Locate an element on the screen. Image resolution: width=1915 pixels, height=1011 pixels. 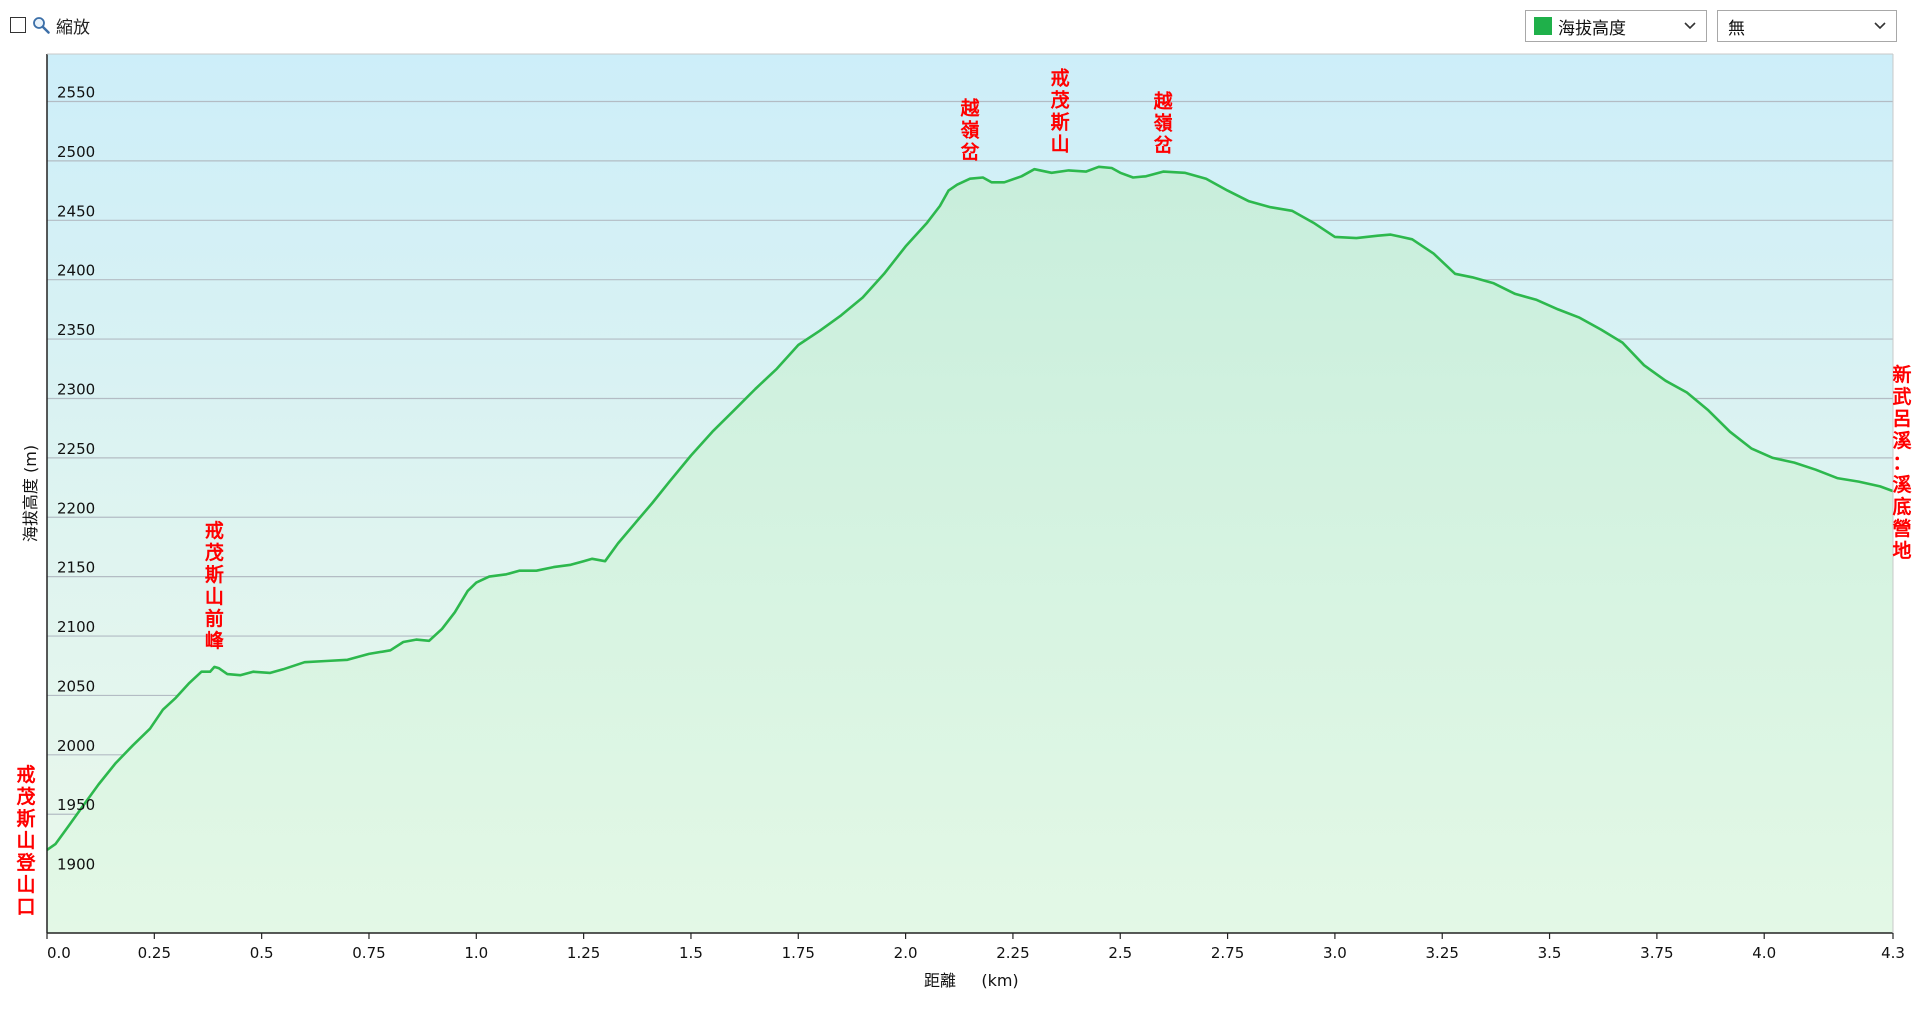
zoom-label: 縮放 is located at coordinates (73, 27).